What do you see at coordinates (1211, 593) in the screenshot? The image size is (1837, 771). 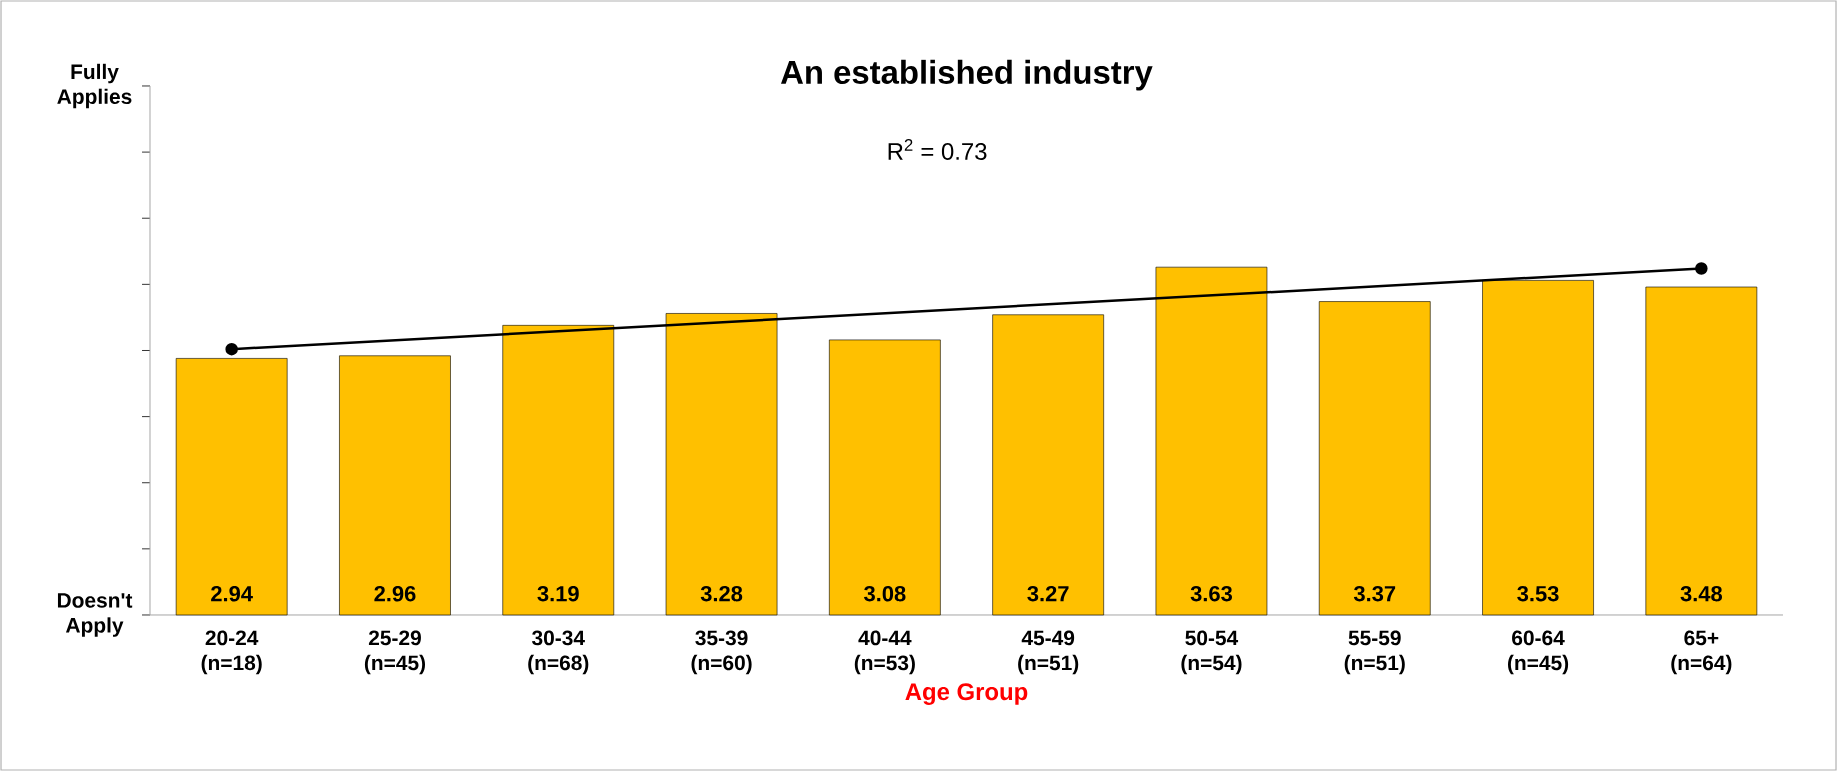 I see `data-label: 3.63` at bounding box center [1211, 593].